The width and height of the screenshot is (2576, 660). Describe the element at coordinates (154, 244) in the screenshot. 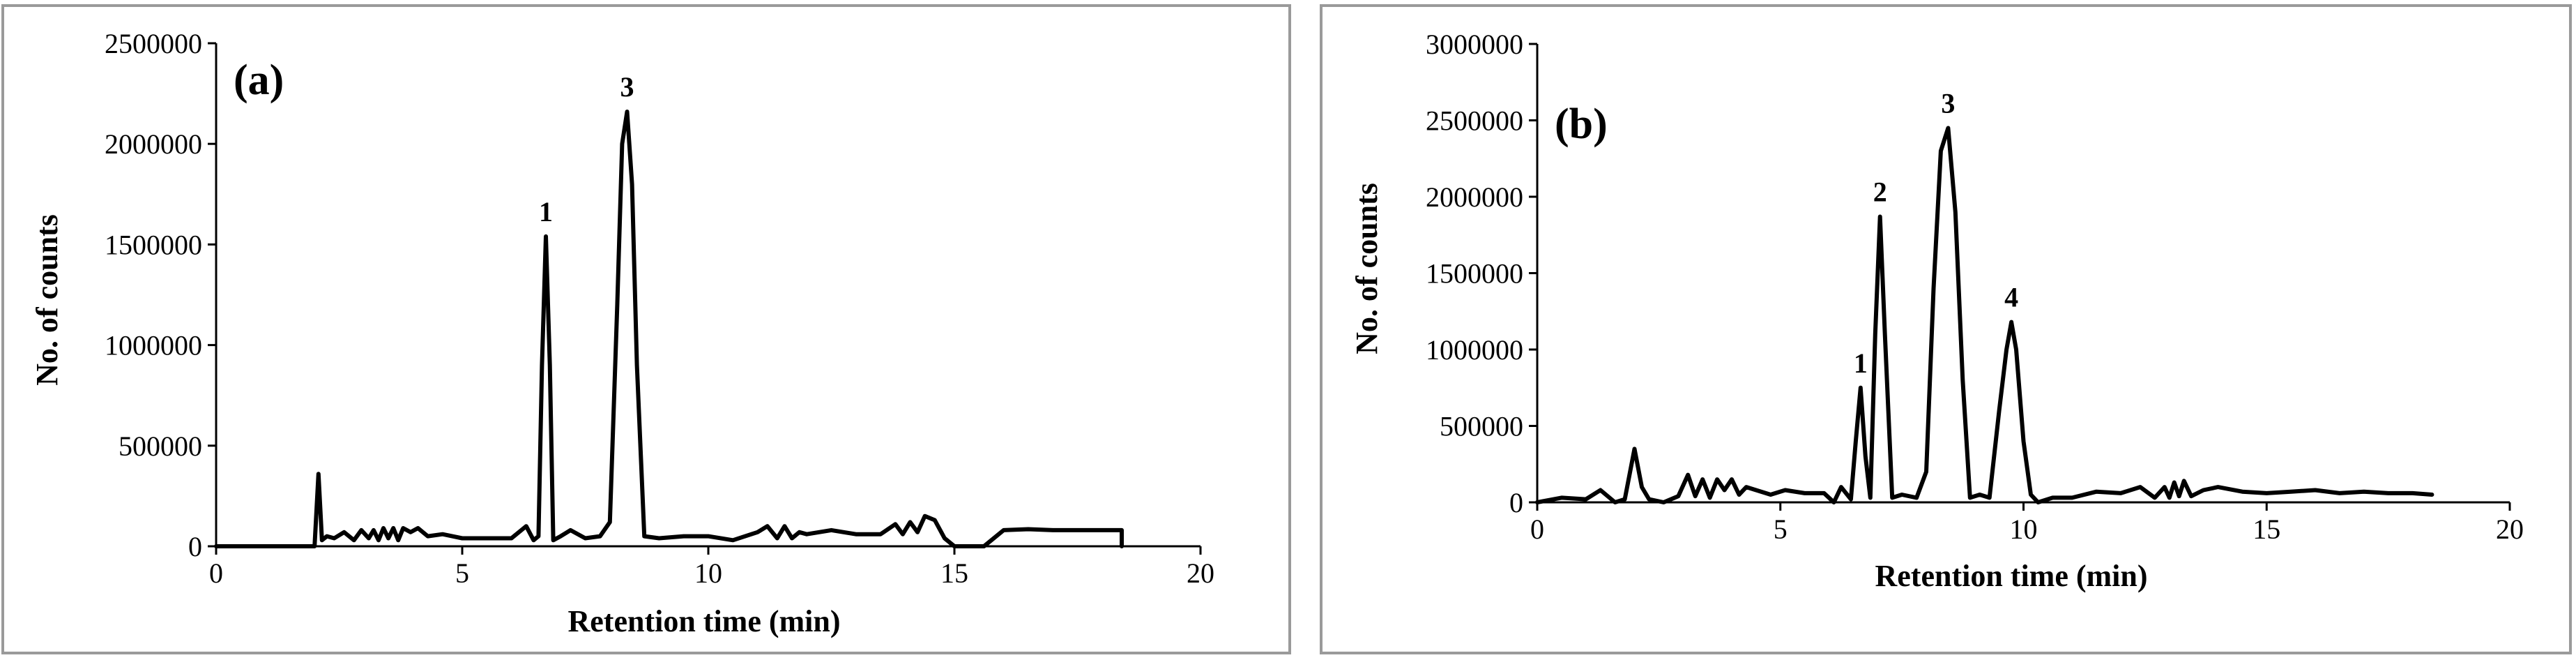

I see `y-tick-label-a: 1500000` at that location.